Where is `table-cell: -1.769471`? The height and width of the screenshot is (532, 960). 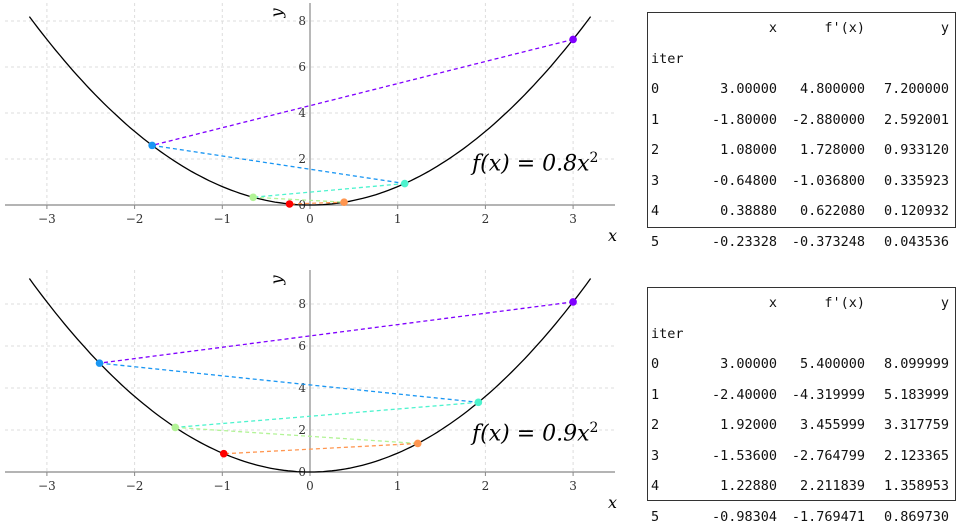 table-cell: -1.769471 is located at coordinates (821, 517).